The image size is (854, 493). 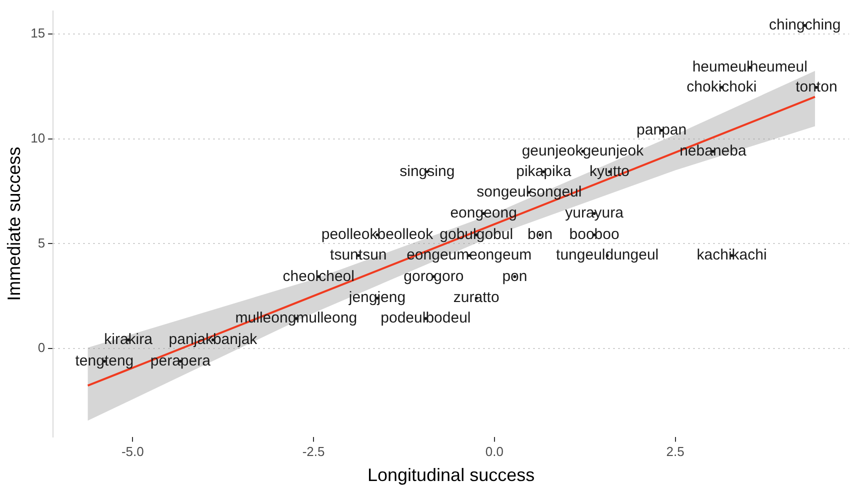 What do you see at coordinates (425, 318) in the screenshot?
I see `data-label: podeulbodeul` at bounding box center [425, 318].